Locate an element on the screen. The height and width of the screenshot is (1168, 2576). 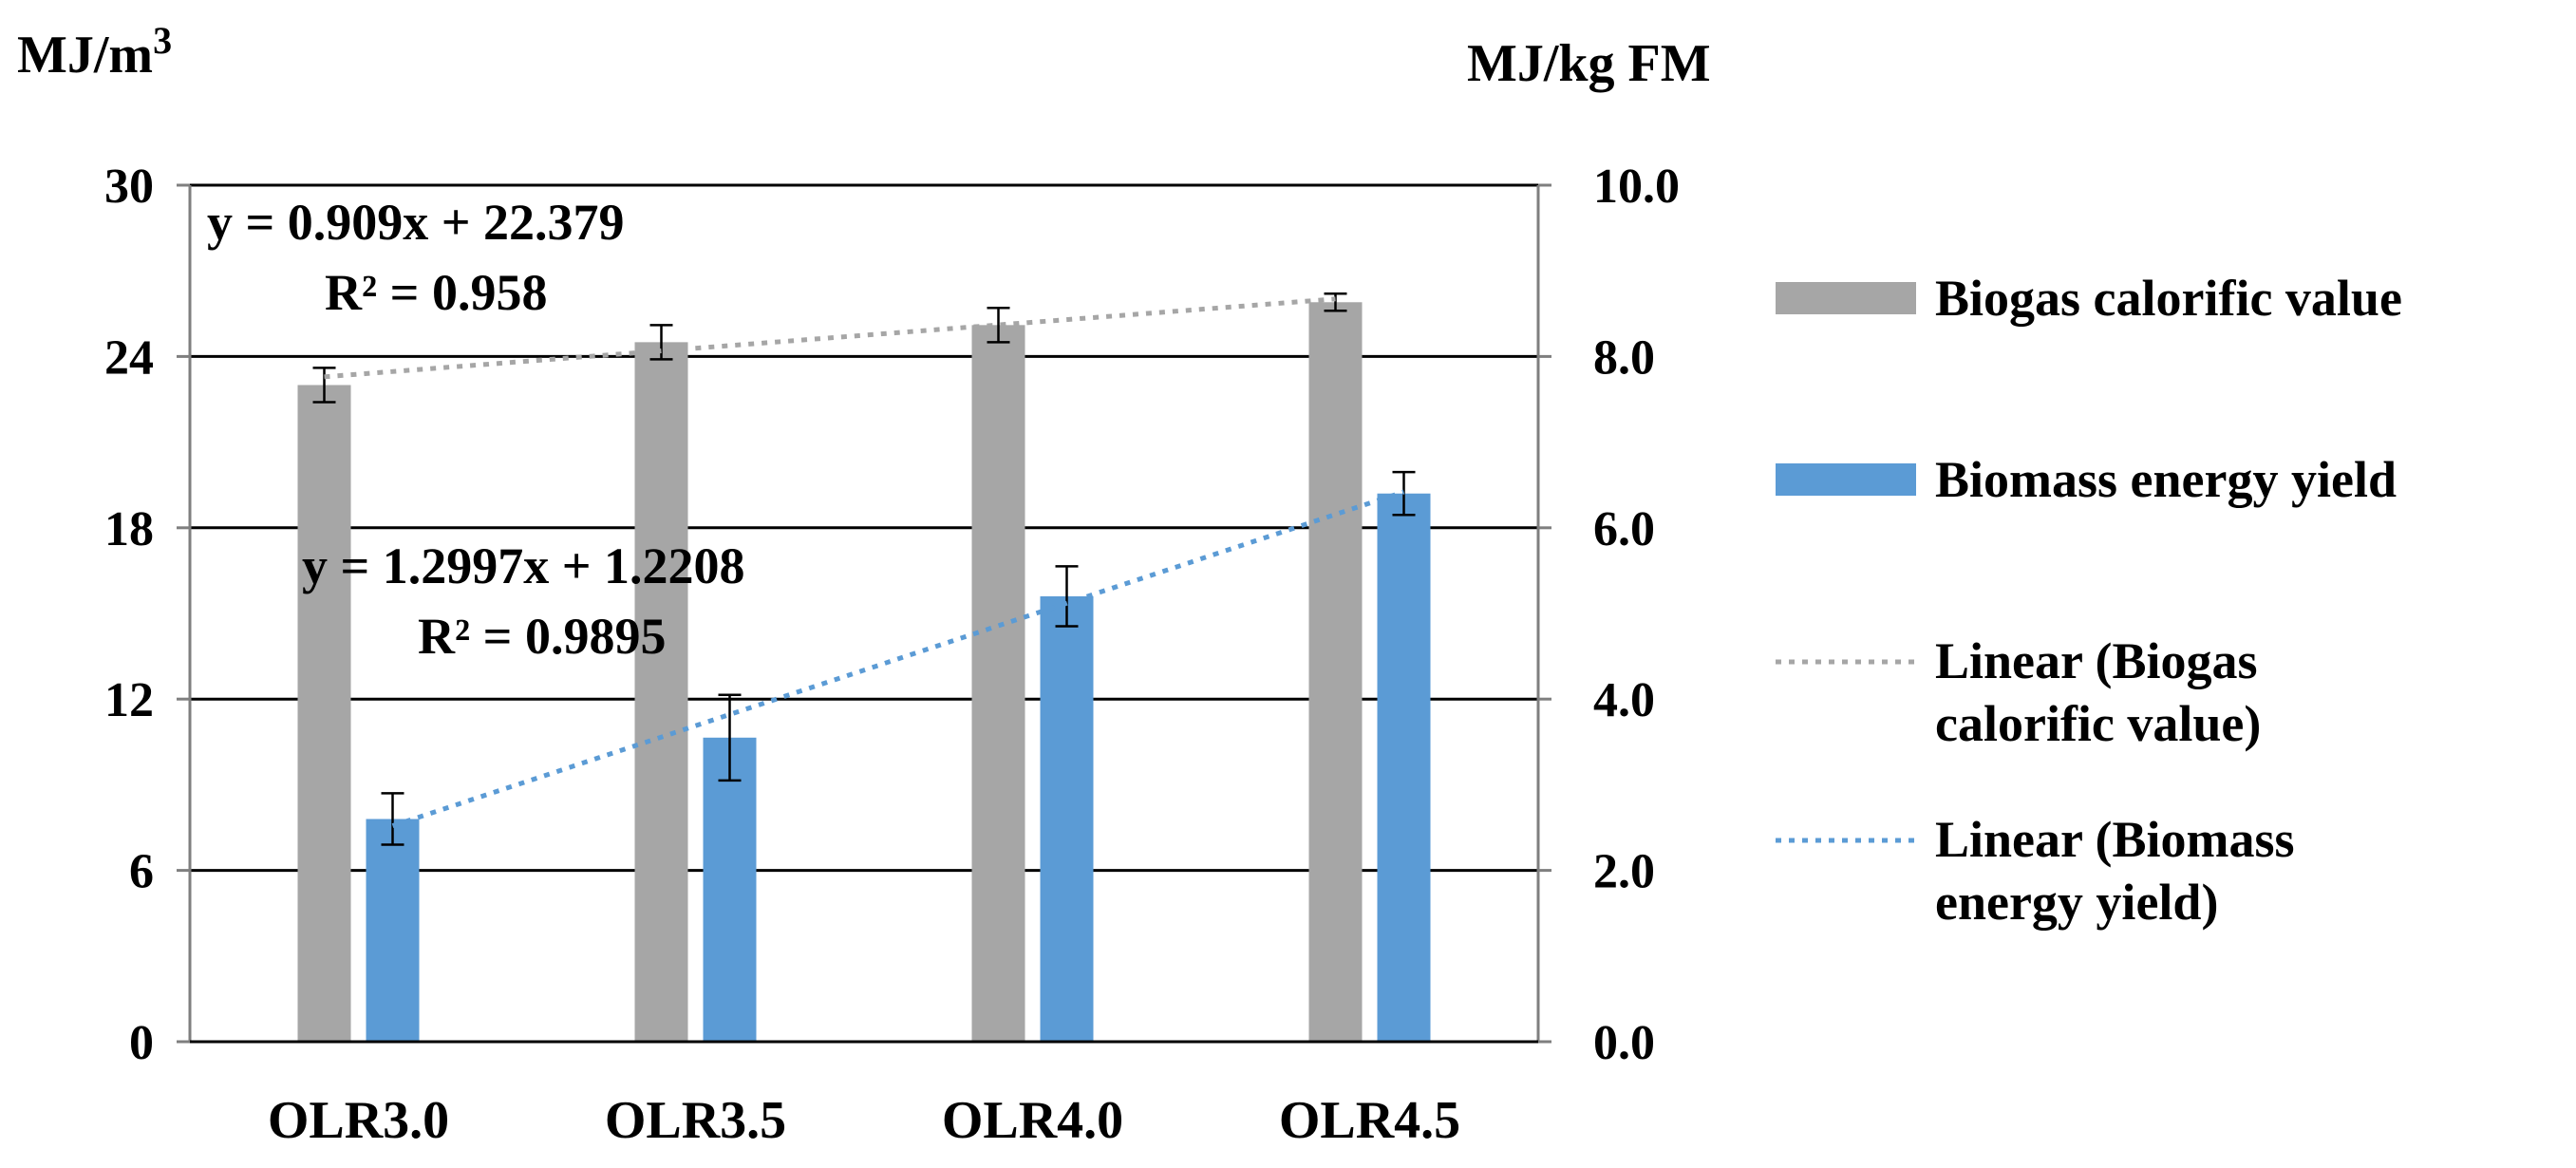
legend-label-biogas: Biogas calorific value is located at coordinates (2168, 299).